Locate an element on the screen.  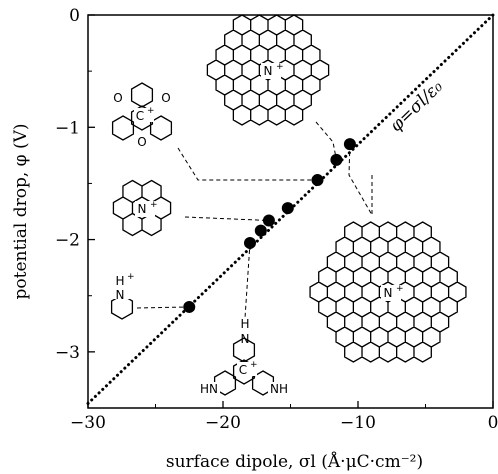
hydrogen-label: H is located at coordinates (244, 324).